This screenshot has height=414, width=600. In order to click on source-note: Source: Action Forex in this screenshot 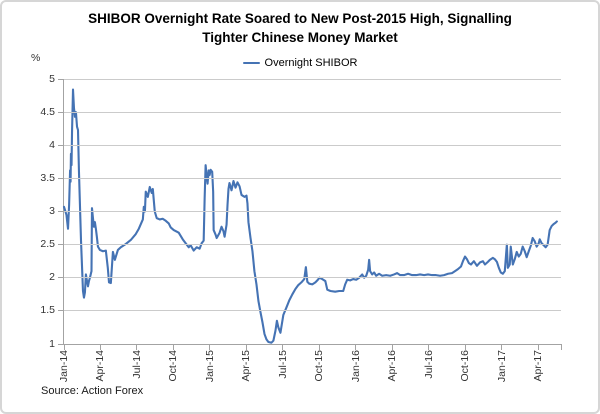, I will do `click(92, 391)`.